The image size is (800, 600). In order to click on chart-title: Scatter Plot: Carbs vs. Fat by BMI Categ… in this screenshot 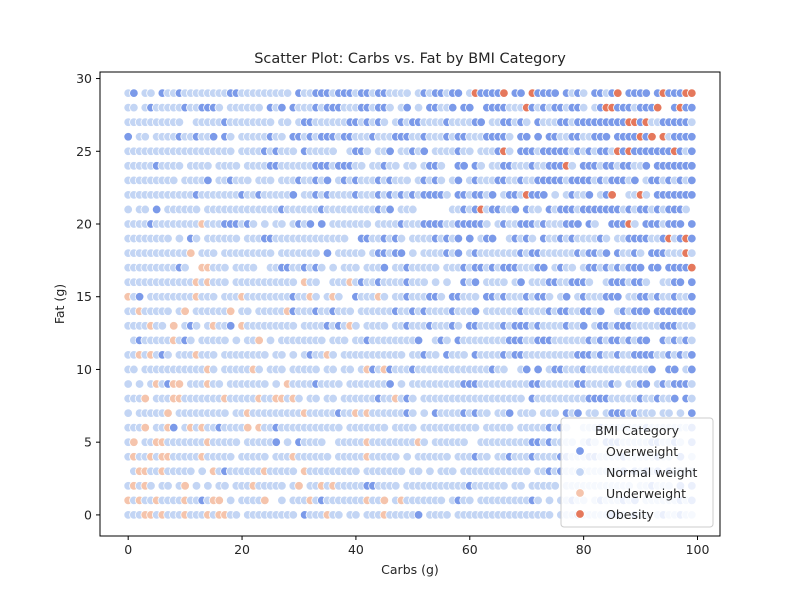, I will do `click(410, 59)`.